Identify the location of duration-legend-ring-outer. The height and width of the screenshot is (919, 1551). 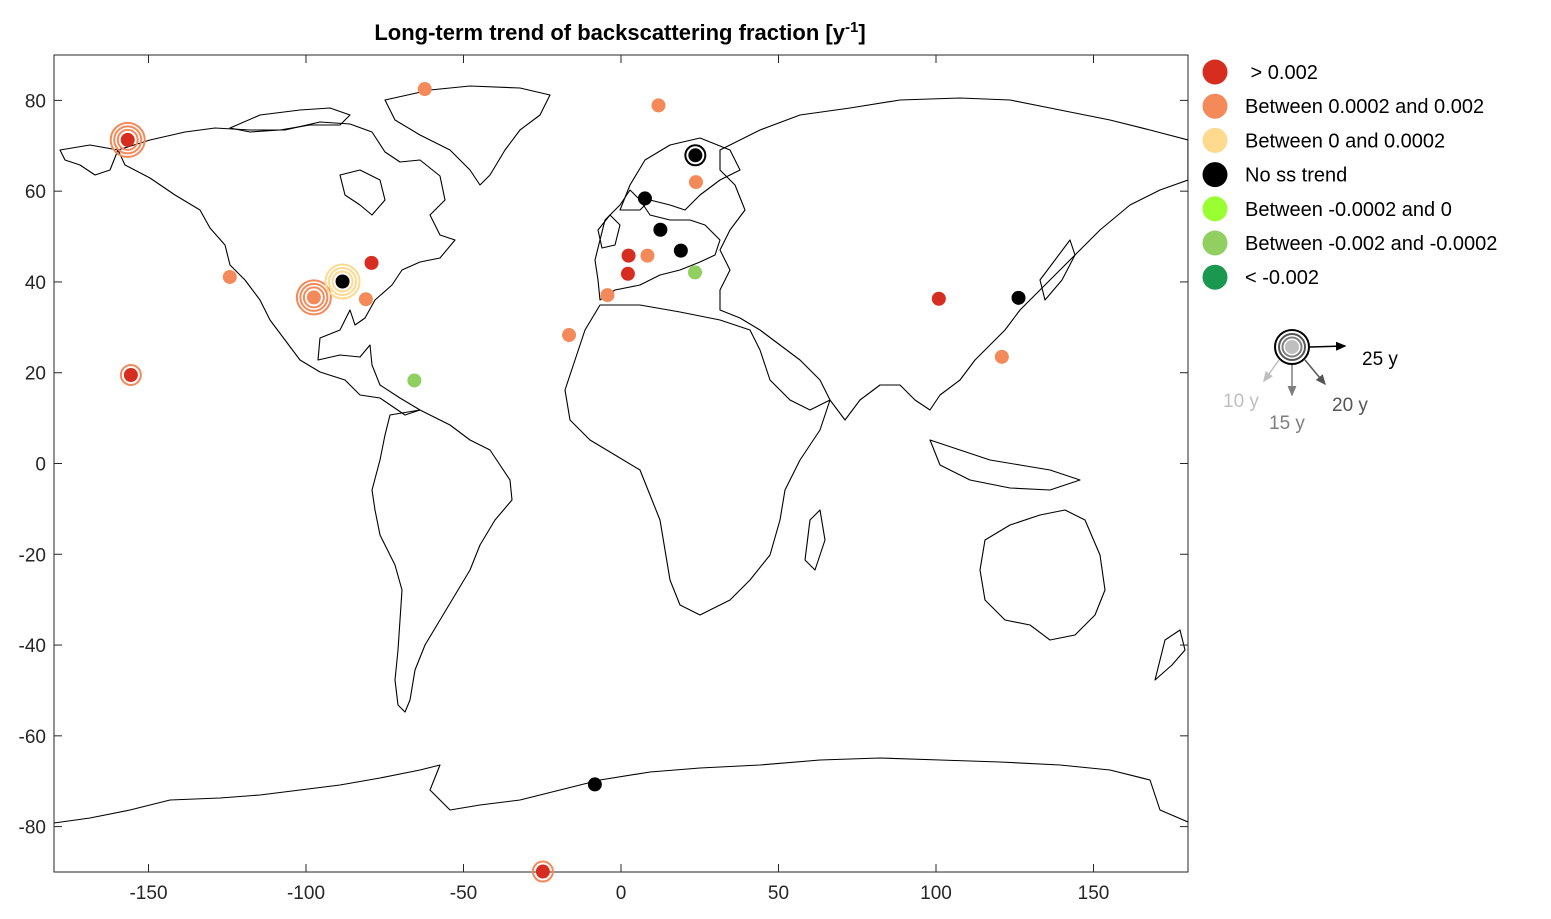
(1292, 347).